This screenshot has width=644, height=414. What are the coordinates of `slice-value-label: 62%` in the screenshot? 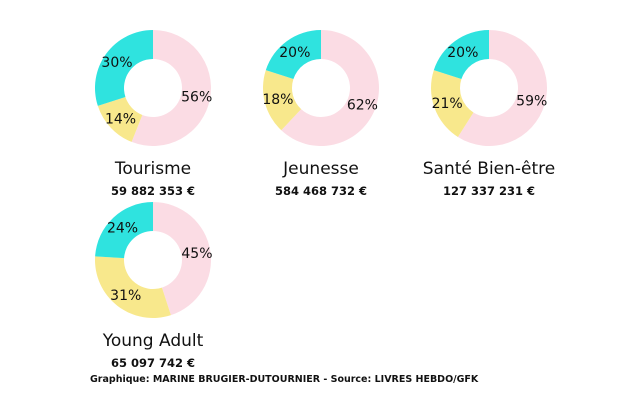 It's located at (362, 105).